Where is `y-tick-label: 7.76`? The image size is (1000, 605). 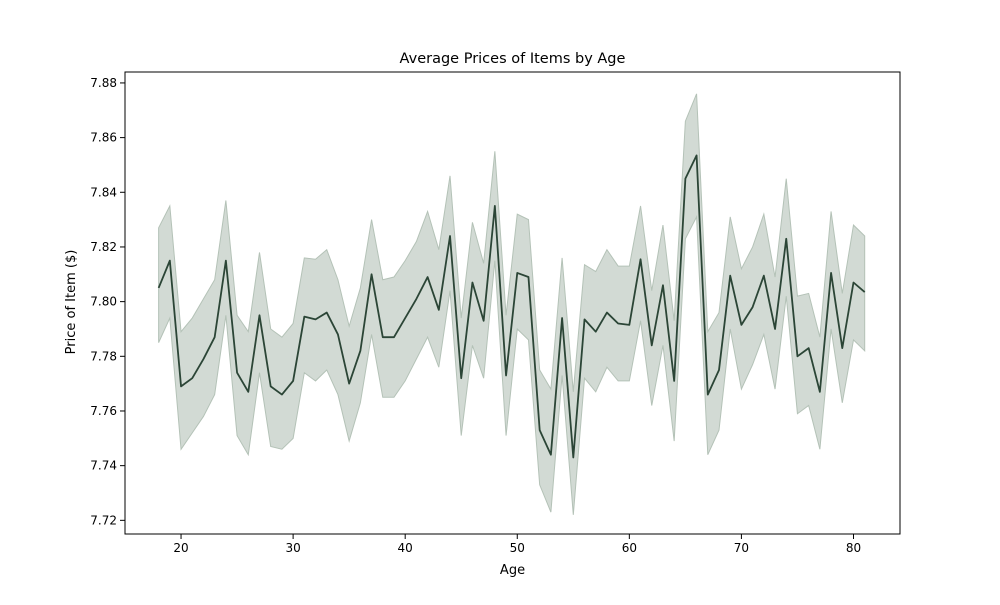
y-tick-label: 7.76 is located at coordinates (103, 411).